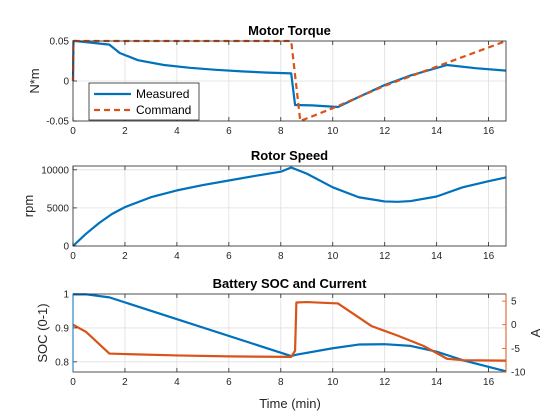  Describe the element at coordinates (518, 373) in the screenshot. I see `y-right-tick-label: -10` at that location.